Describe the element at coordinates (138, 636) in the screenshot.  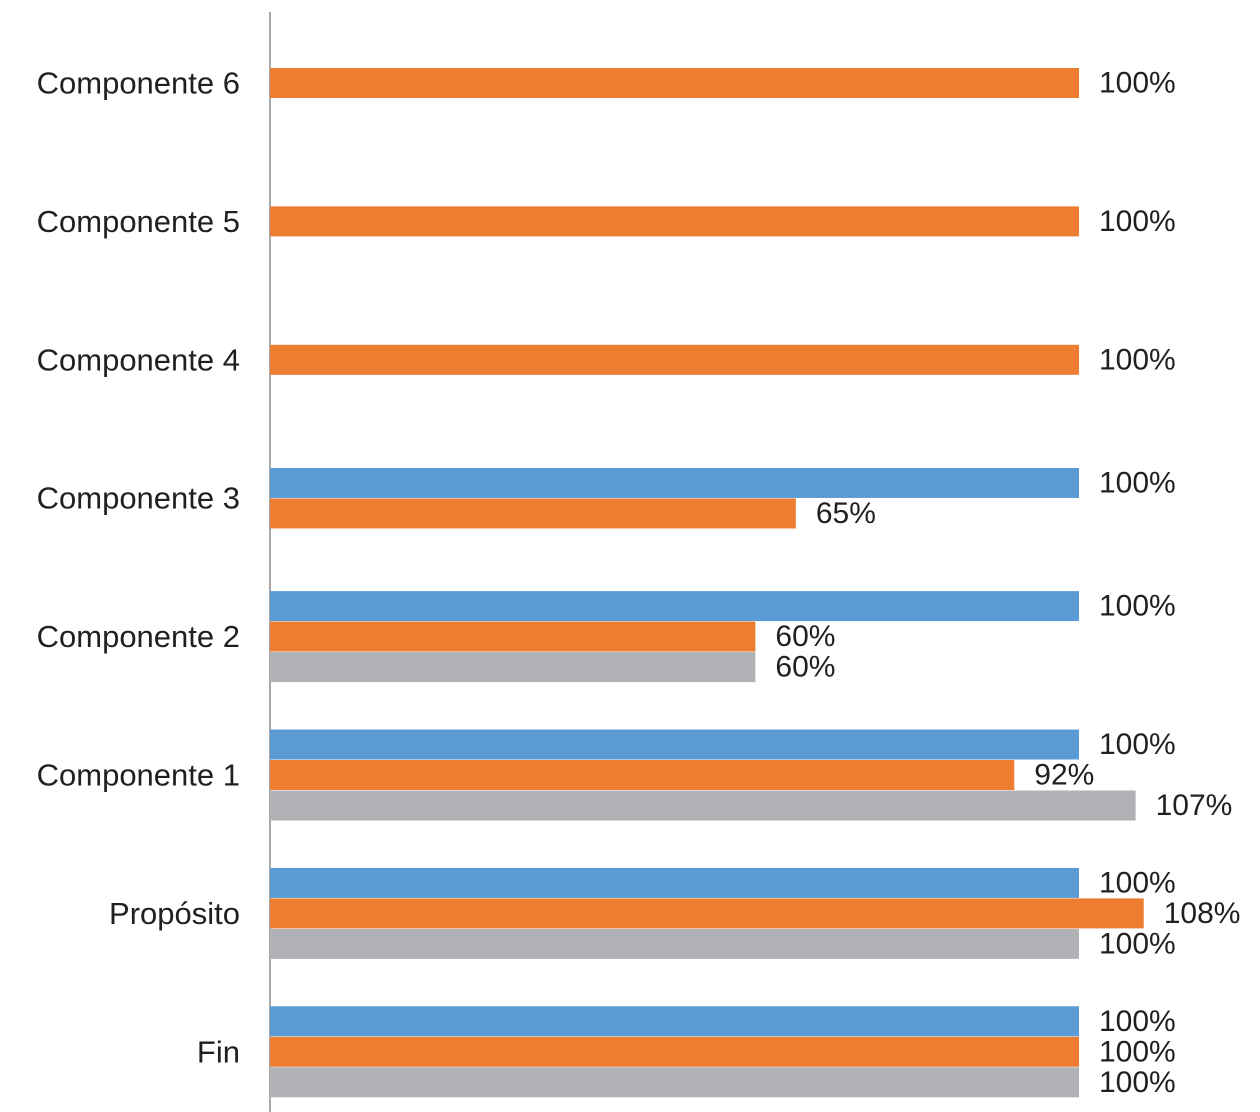
I see `category-label: Componente 2` at that location.